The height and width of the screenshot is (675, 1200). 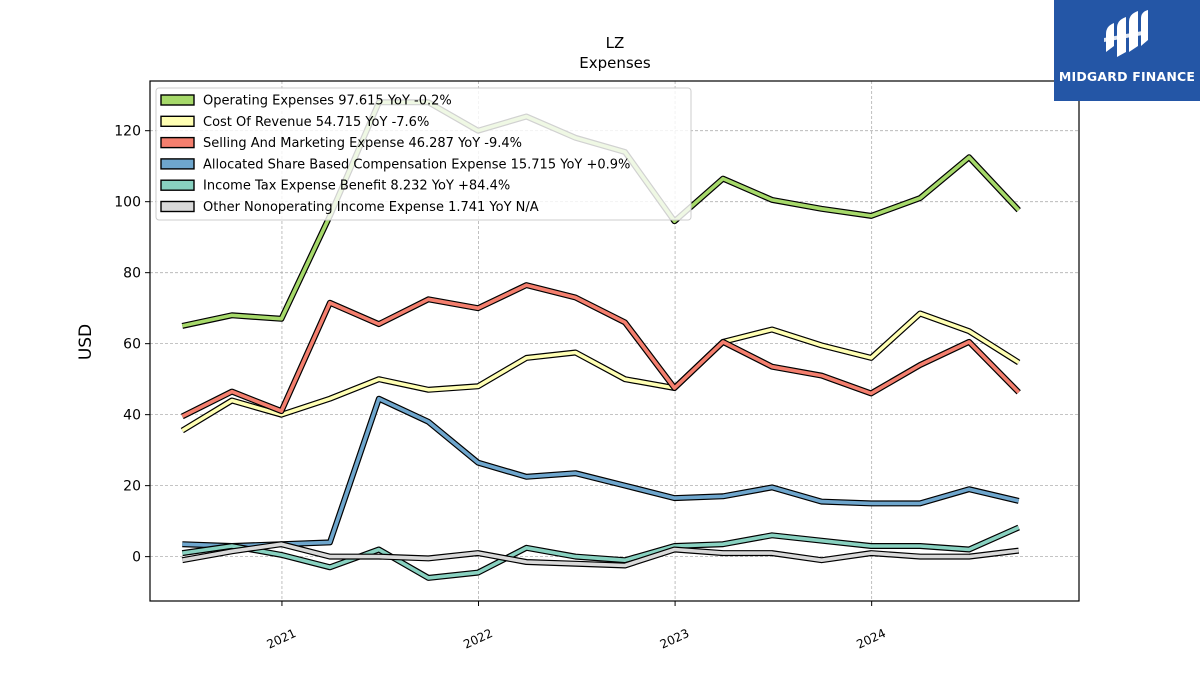 I want to click on y-tick-label: 60, so click(x=132, y=345).